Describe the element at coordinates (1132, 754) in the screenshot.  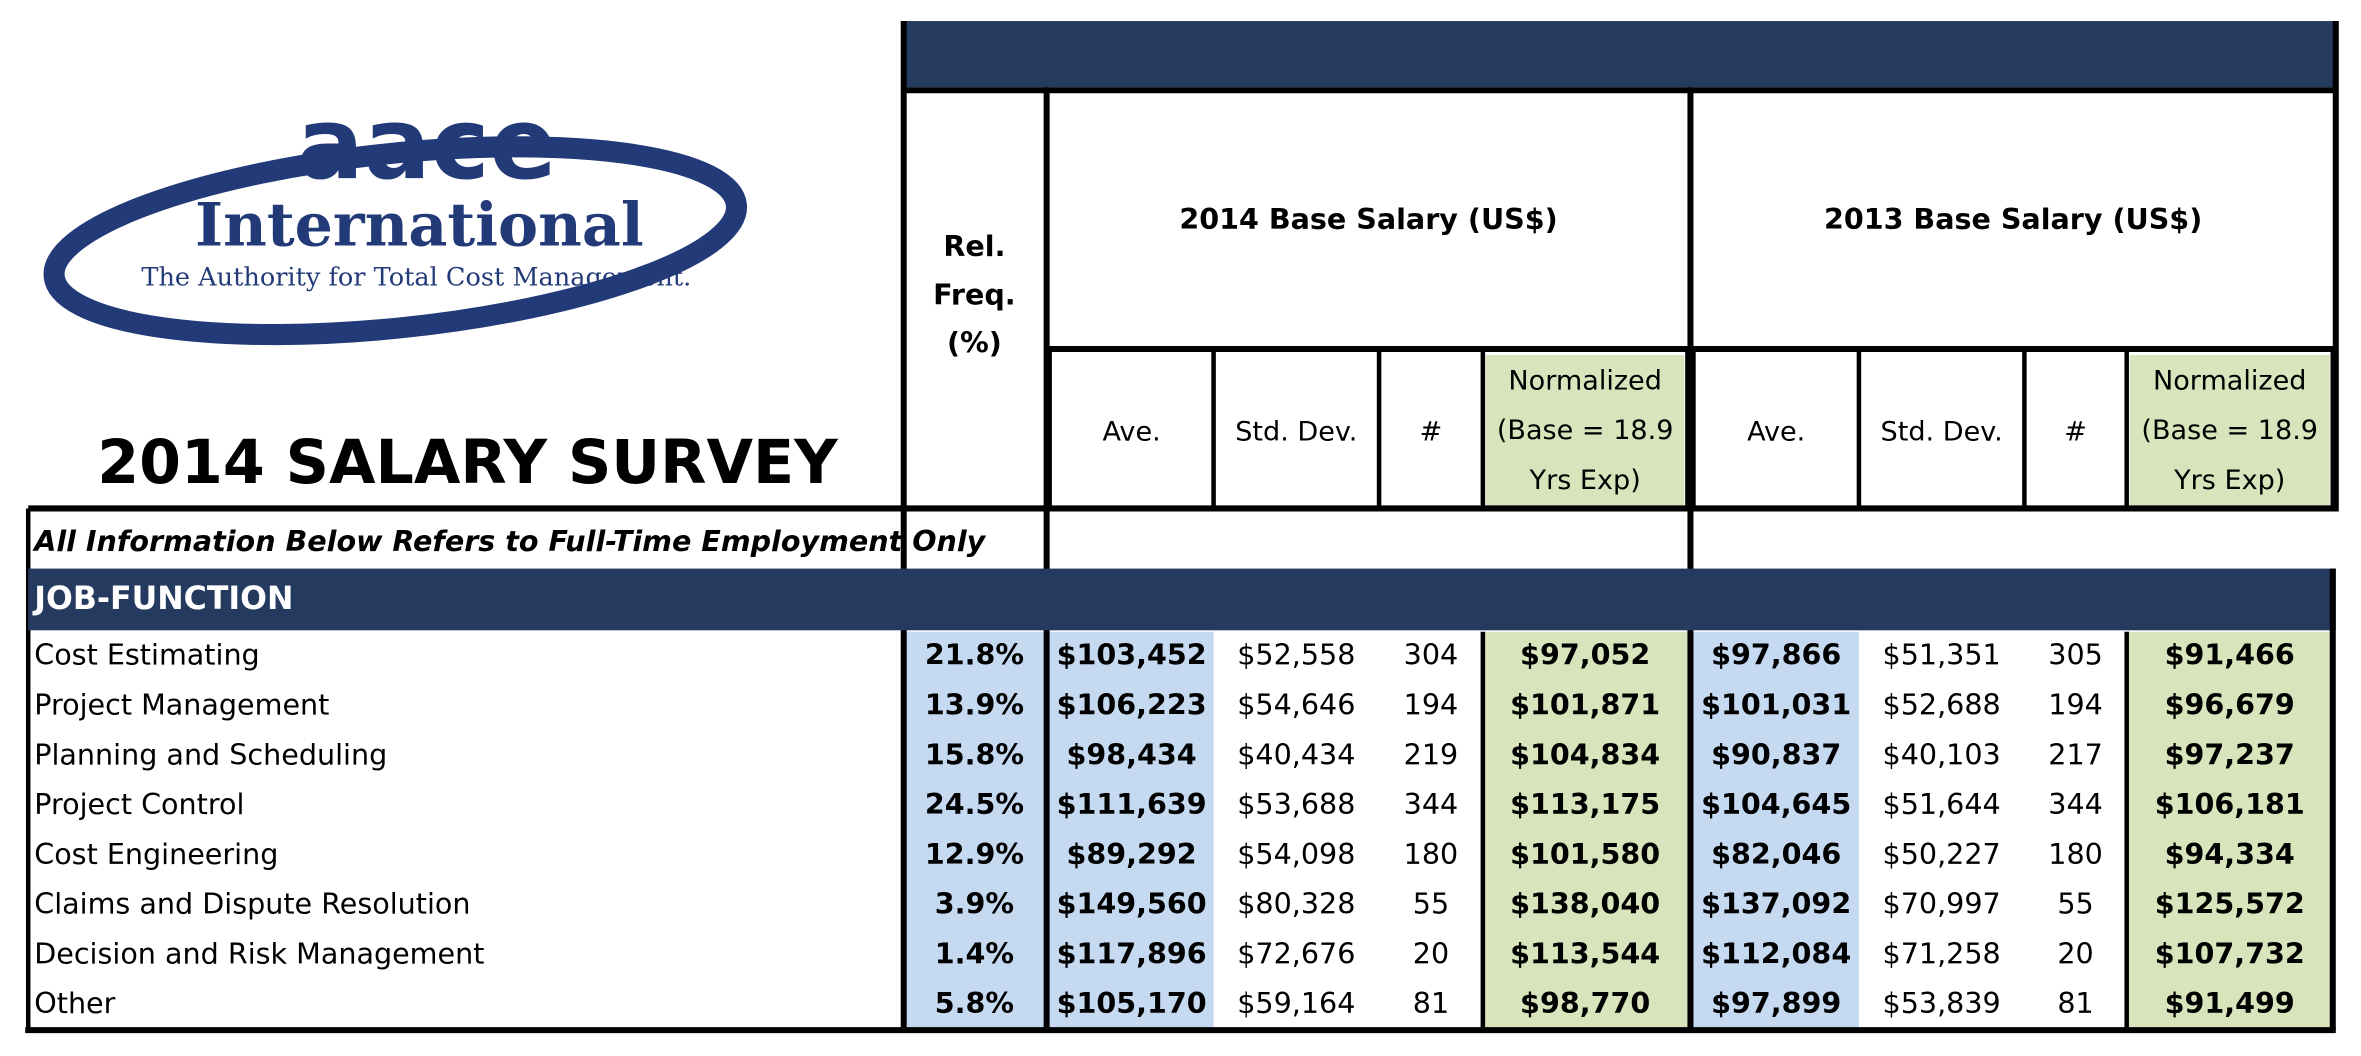
I see `cell: $98,434` at that location.